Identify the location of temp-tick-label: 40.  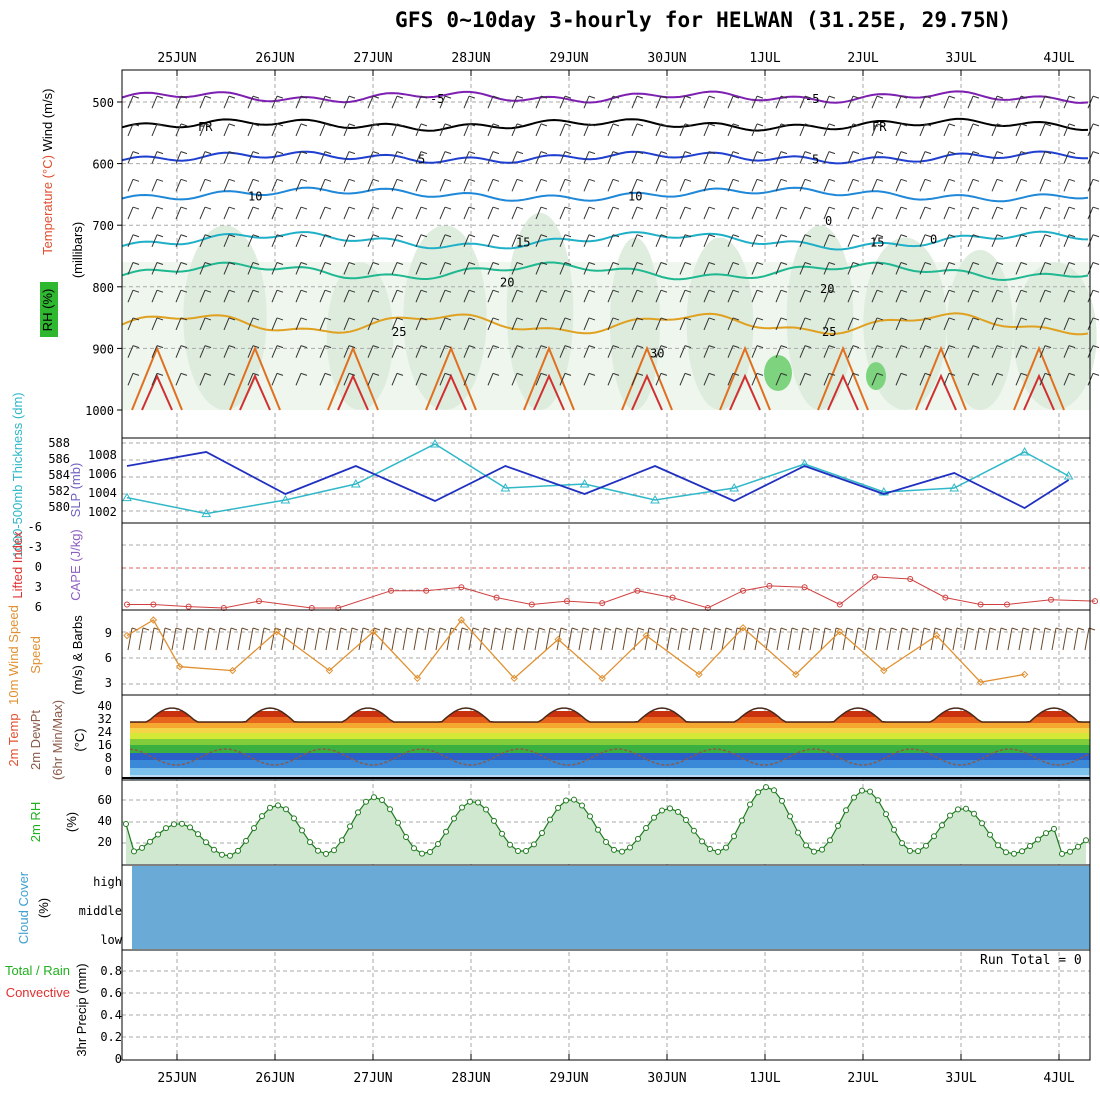
(105, 706).